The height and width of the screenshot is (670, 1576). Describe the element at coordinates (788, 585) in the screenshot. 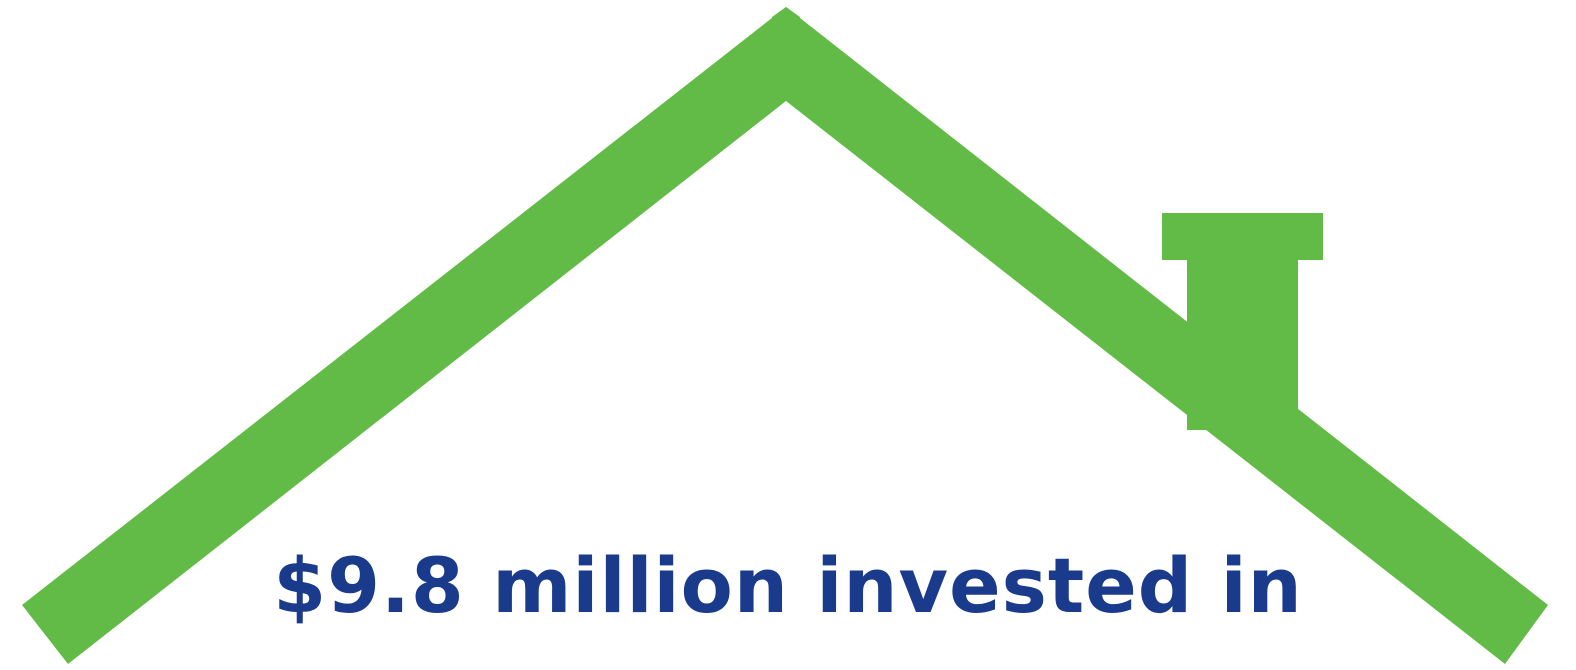

I see `headline-text: $9.8 million invested in` at that location.